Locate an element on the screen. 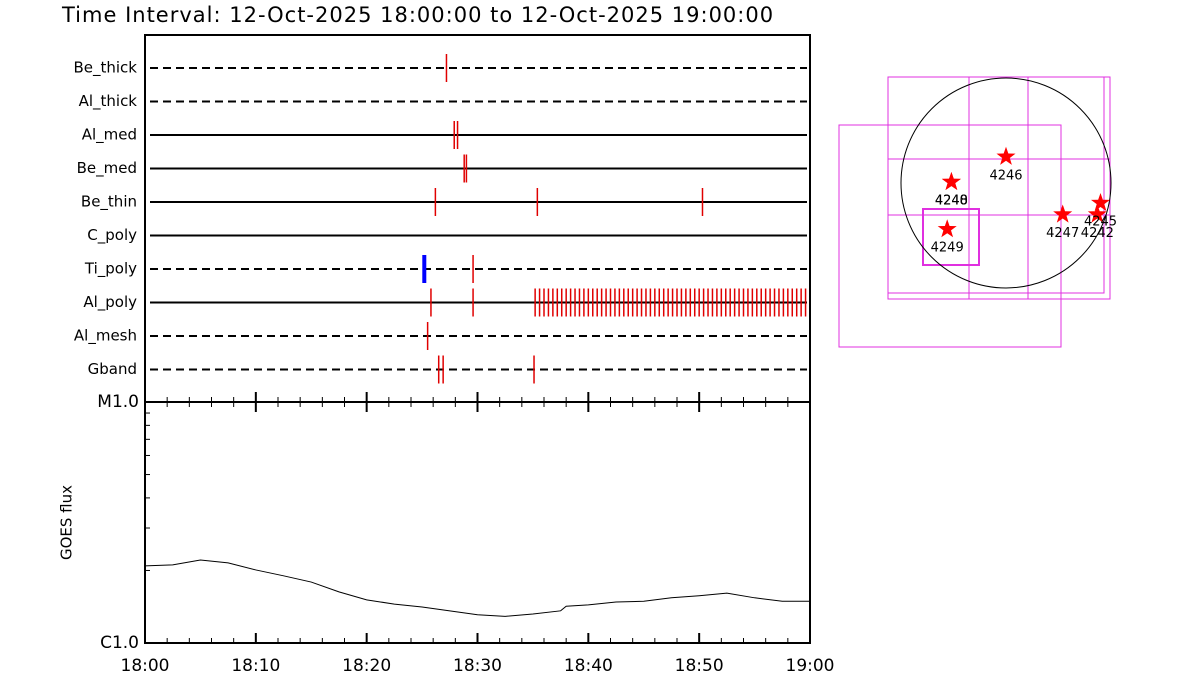  x-tick-label: 18:40 is located at coordinates (588, 666).